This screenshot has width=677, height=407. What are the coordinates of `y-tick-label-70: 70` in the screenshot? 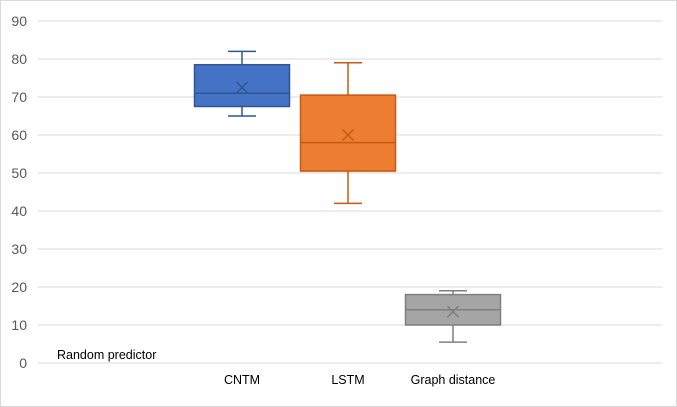 It's located at (19, 97).